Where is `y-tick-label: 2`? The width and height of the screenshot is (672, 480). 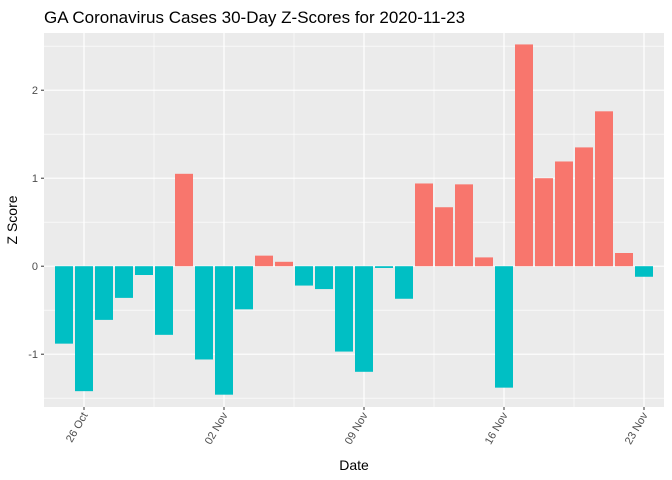 y-tick-label: 2 is located at coordinates (35, 91).